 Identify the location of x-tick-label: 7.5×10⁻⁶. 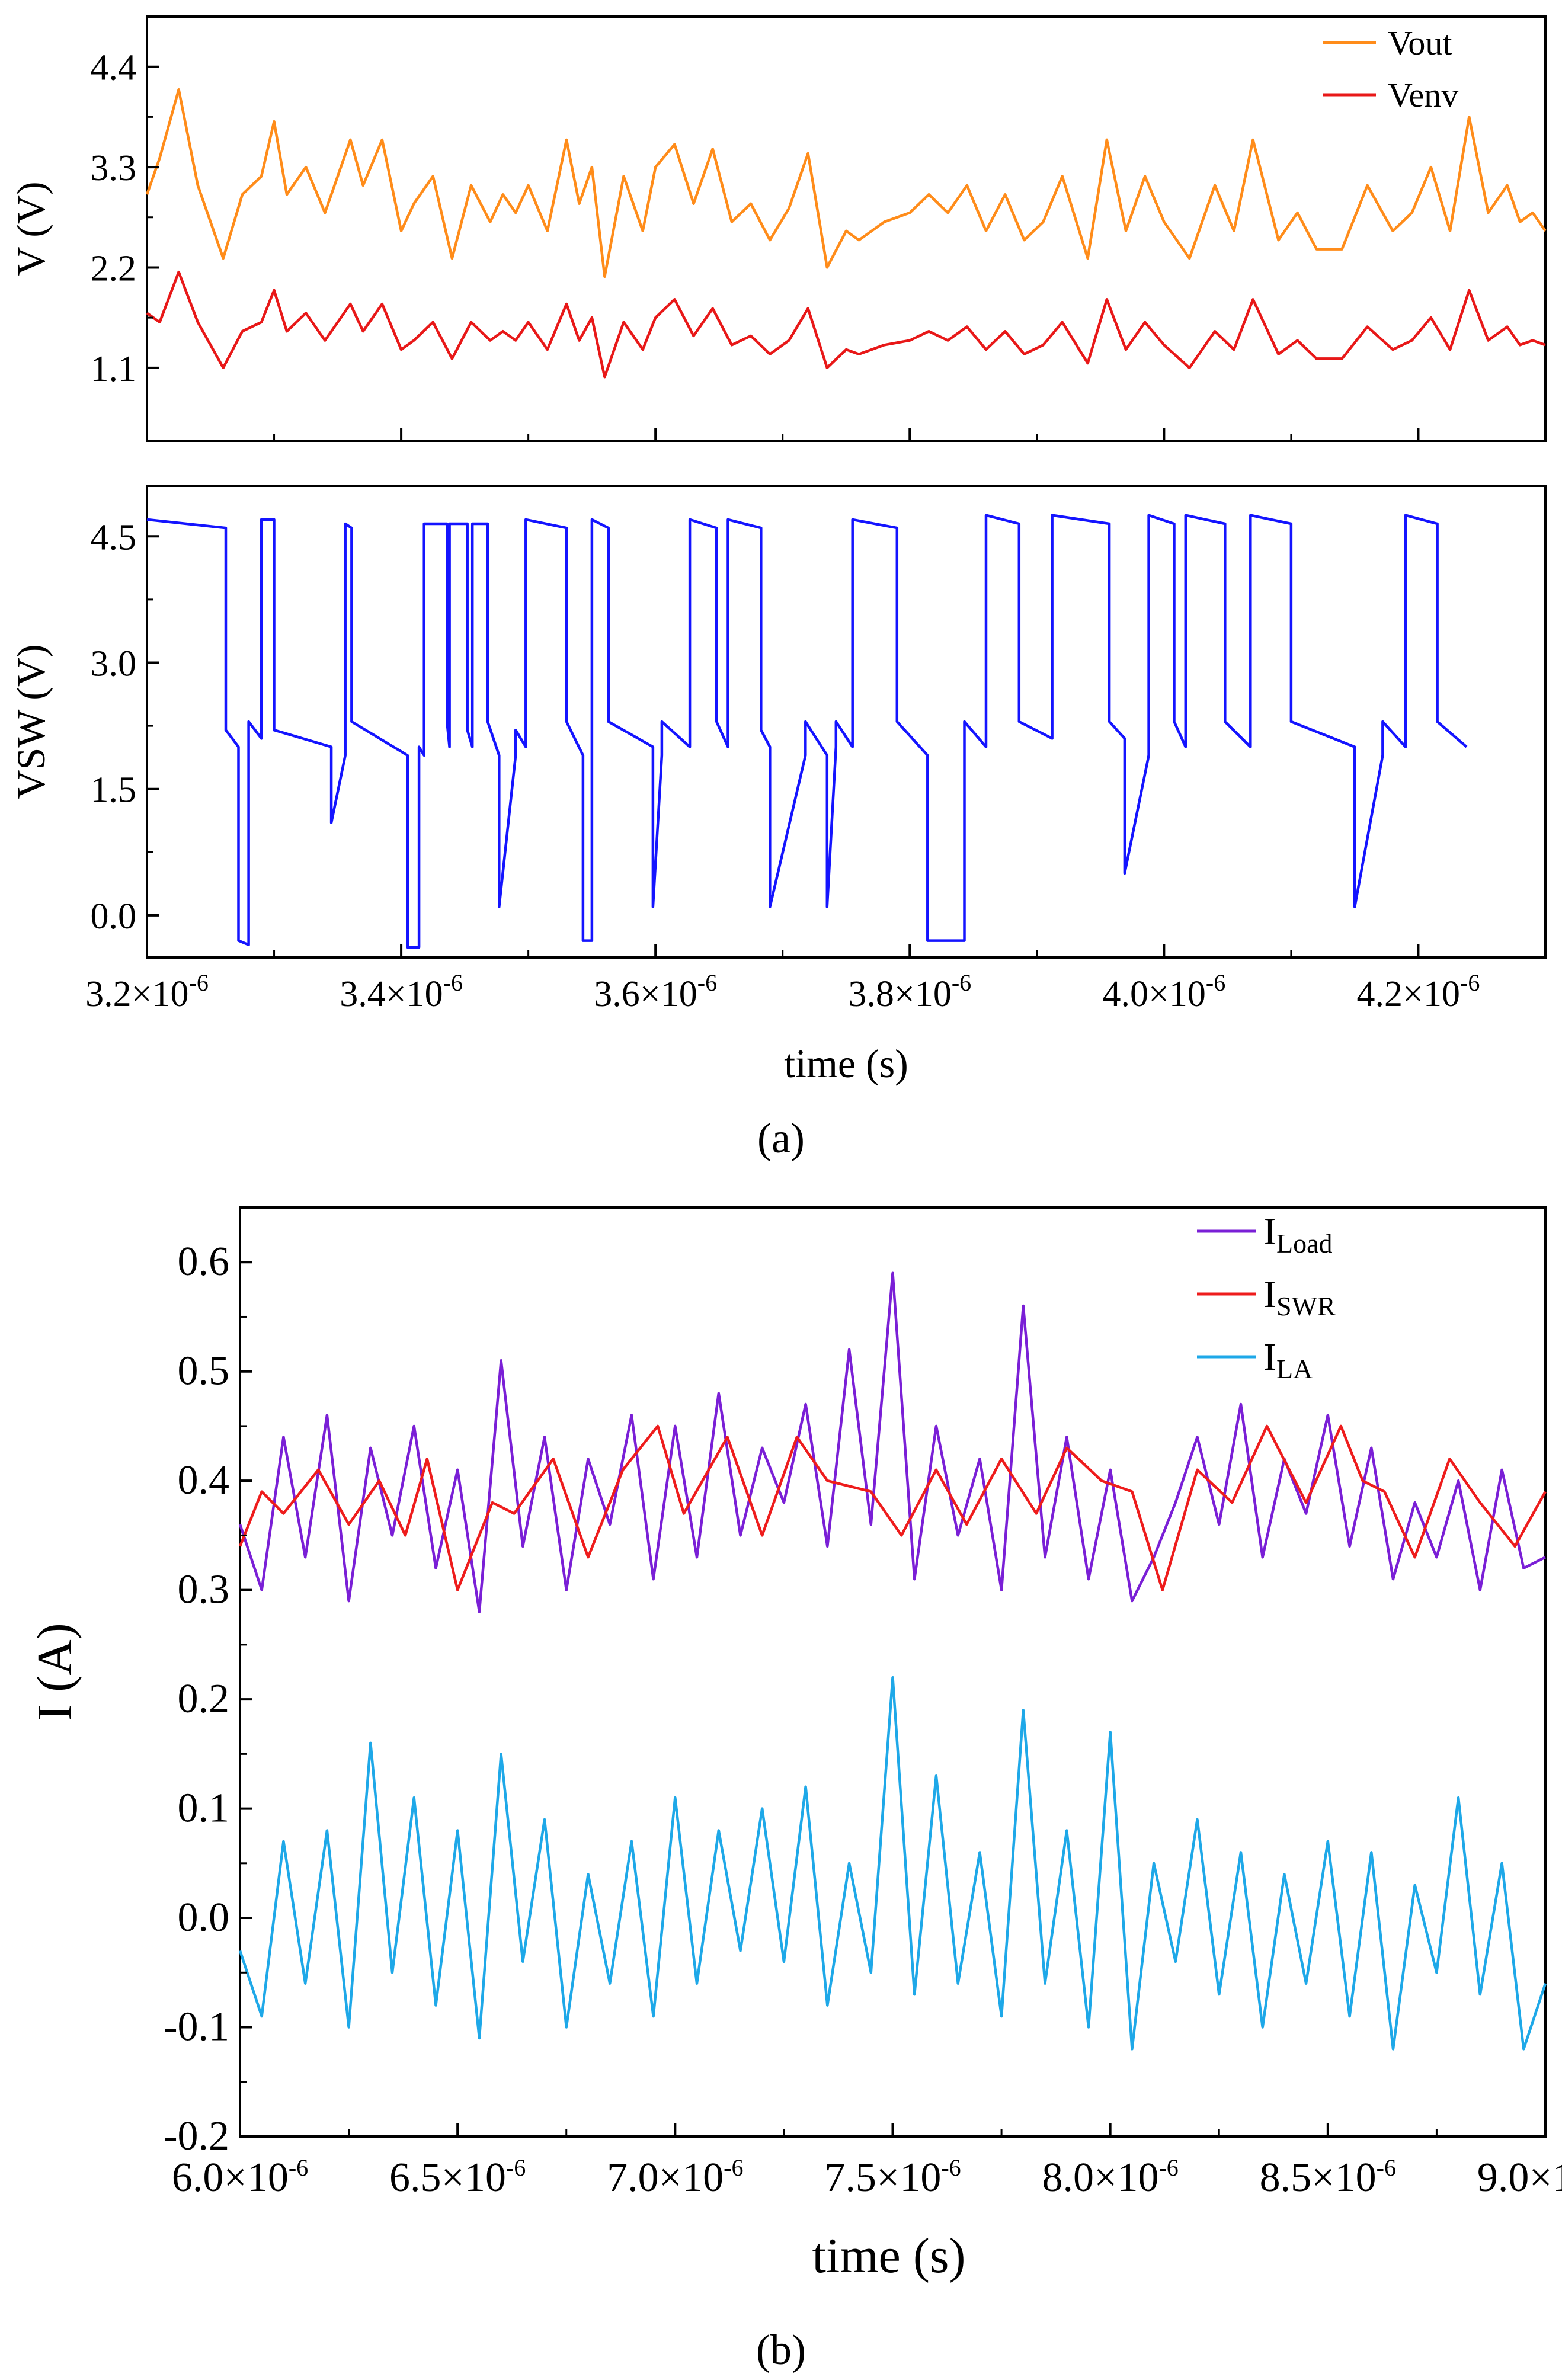
(892, 2177).